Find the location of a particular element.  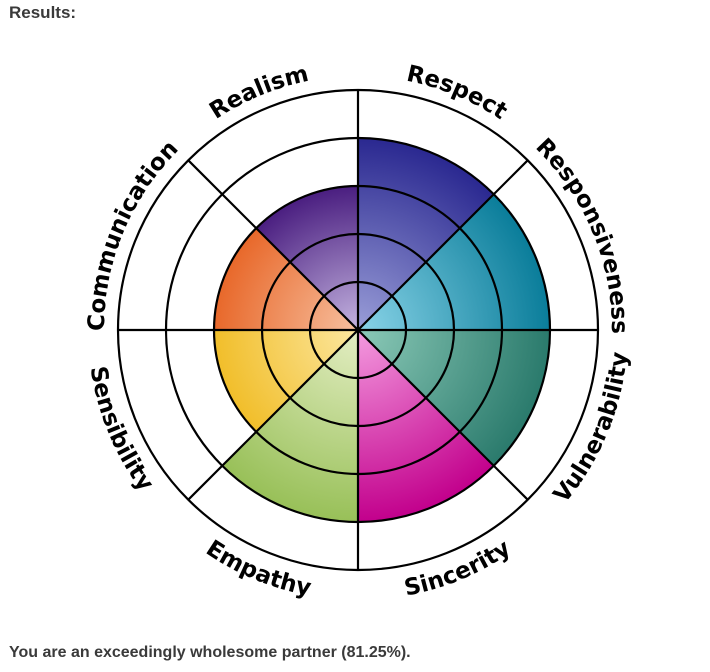

label-vulnerability: Vulnerability is located at coordinates (591, 429).